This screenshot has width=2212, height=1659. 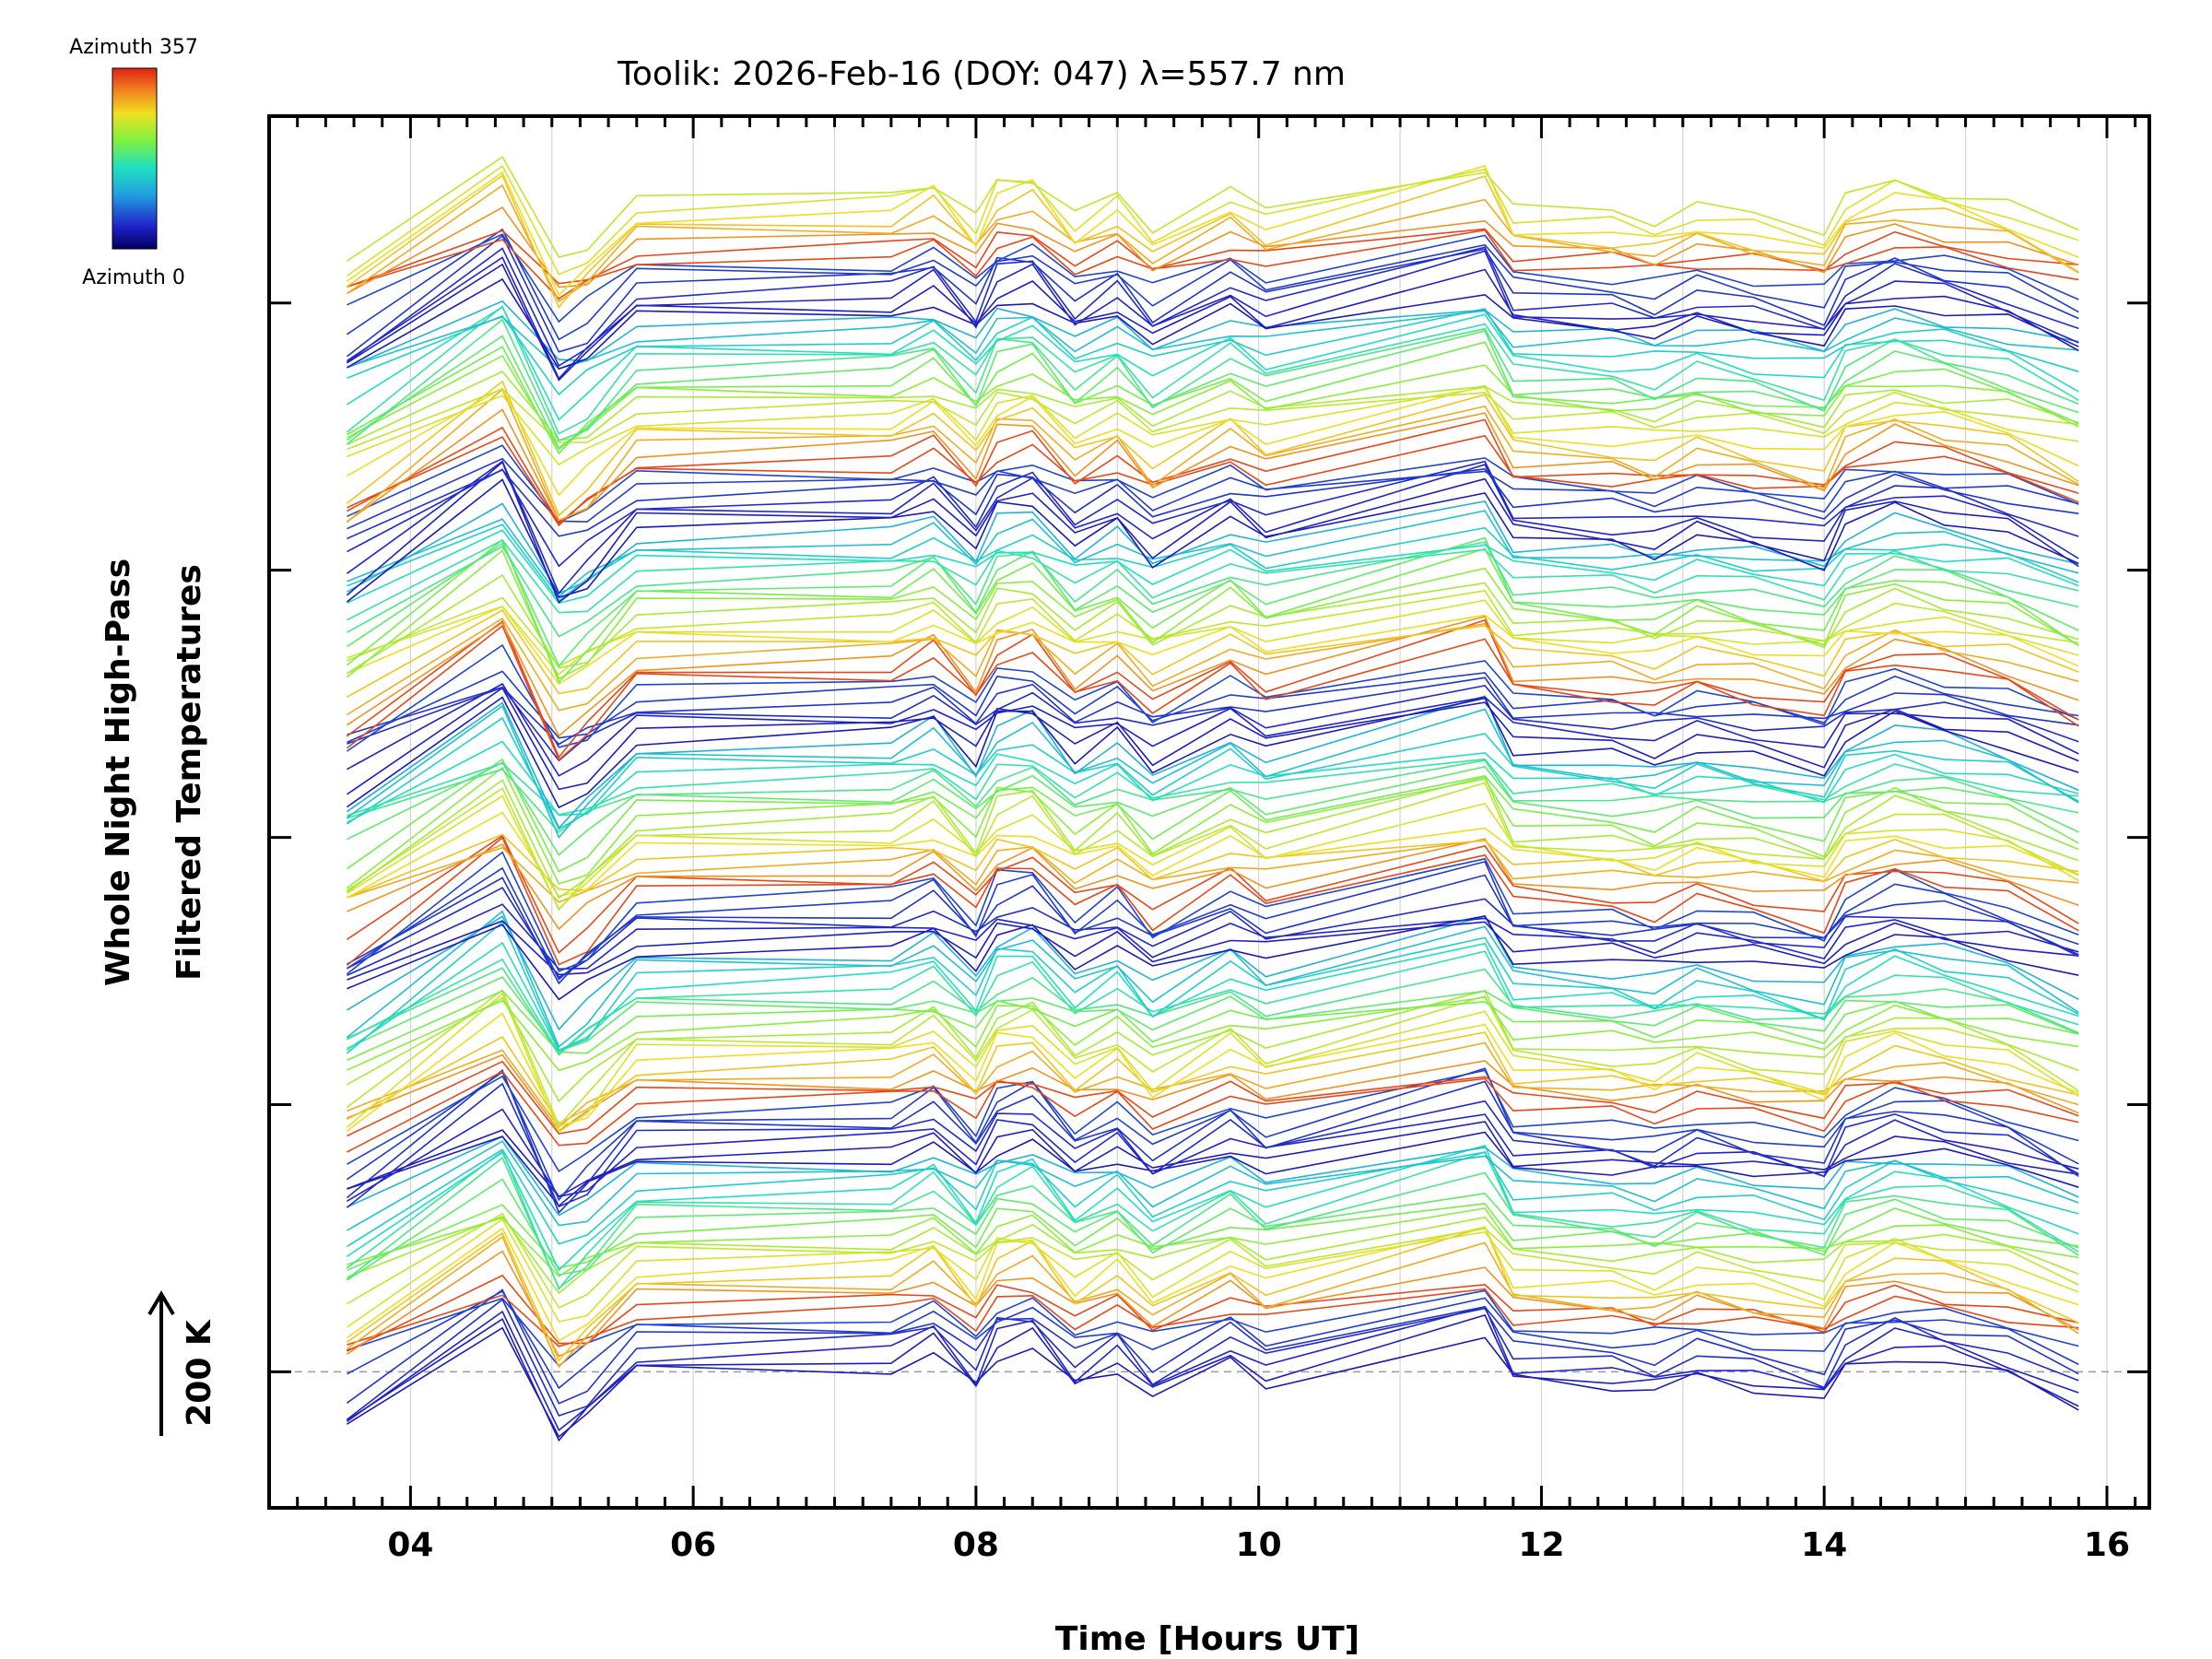 I want to click on azimuth-colorbar, so click(x=135, y=158).